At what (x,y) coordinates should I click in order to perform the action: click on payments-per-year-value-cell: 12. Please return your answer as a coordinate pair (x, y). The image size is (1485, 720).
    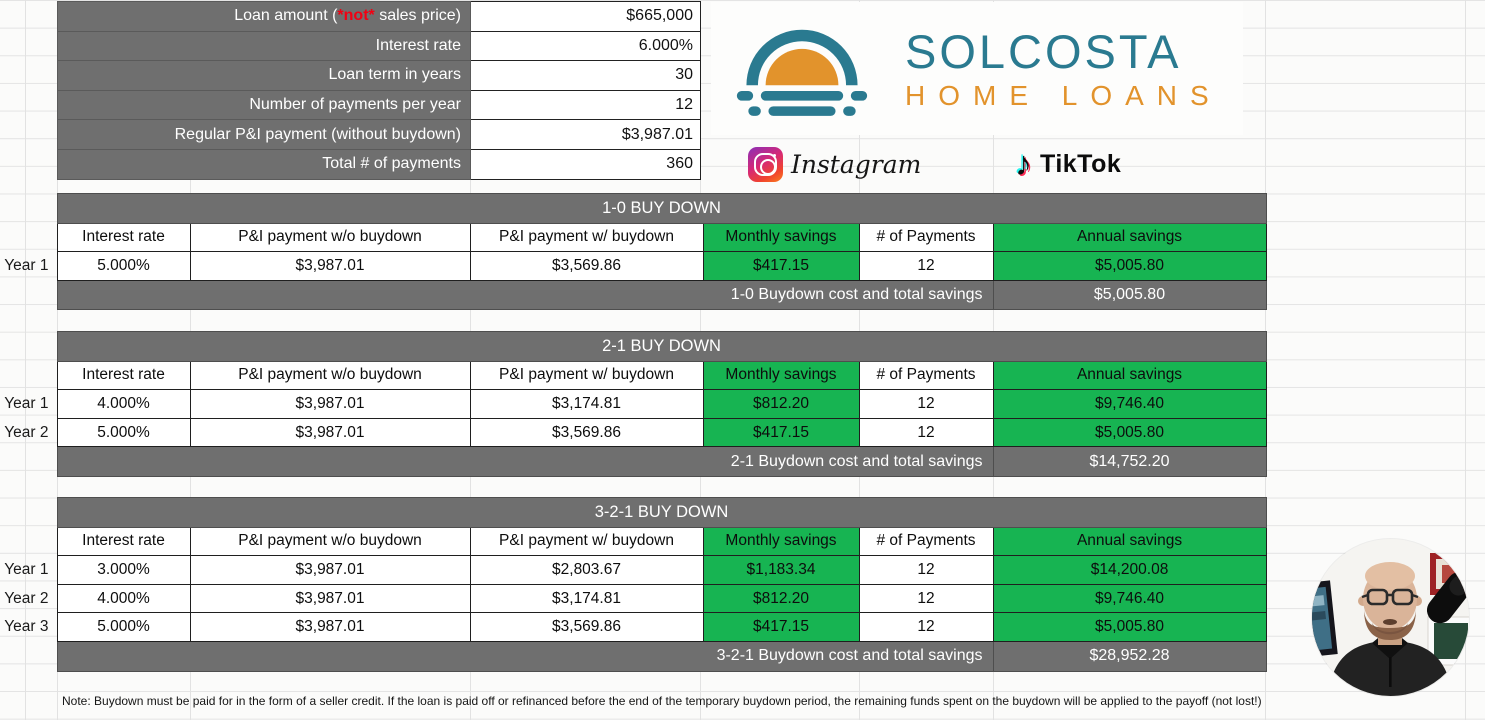
    Looking at the image, I should click on (585, 105).